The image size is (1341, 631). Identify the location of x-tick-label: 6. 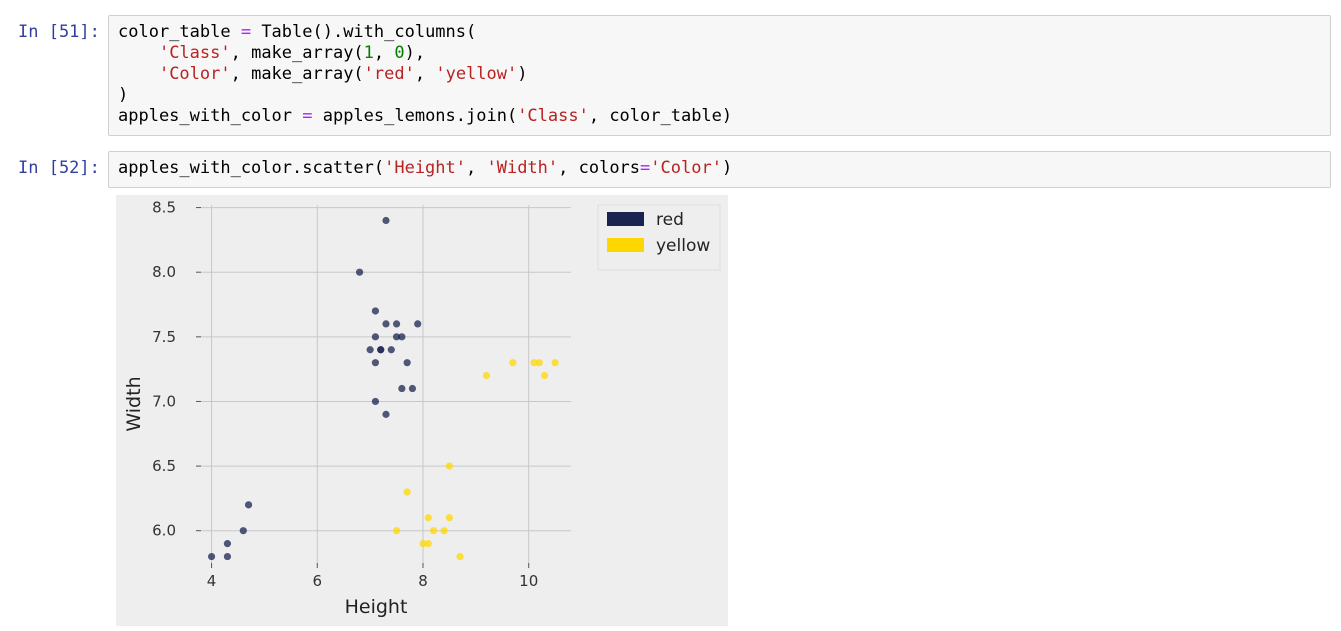
(318, 581).